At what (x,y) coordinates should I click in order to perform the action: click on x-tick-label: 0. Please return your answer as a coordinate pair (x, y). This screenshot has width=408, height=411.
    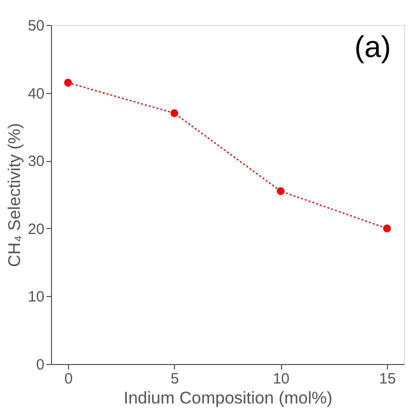
    Looking at the image, I should click on (68, 379).